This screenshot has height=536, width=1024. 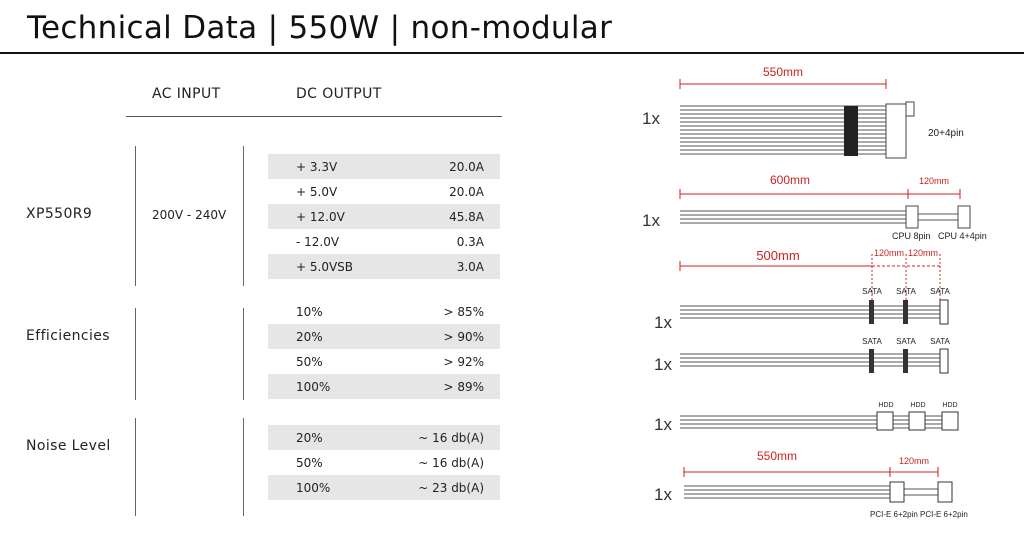 I want to click on rail-label: + 5.0VSB, so click(x=325, y=266).